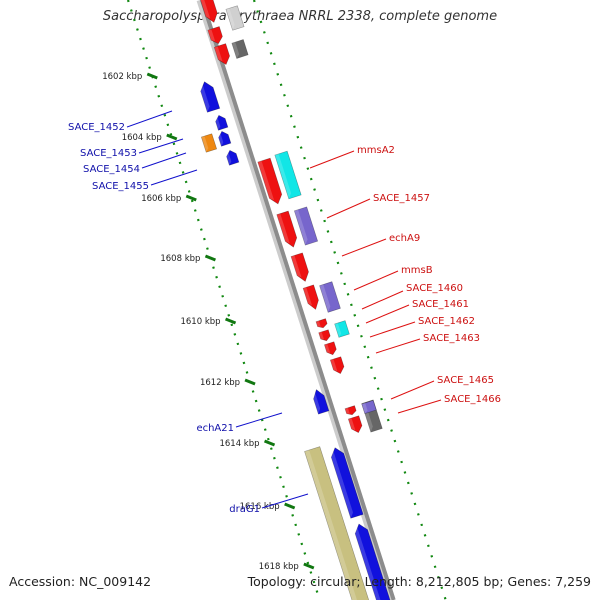 Image resolution: width=600 pixels, height=600 pixels. Describe the element at coordinates (122, 77) in the screenshot. I see `kbp-tick-label: 1602 kbp` at that location.